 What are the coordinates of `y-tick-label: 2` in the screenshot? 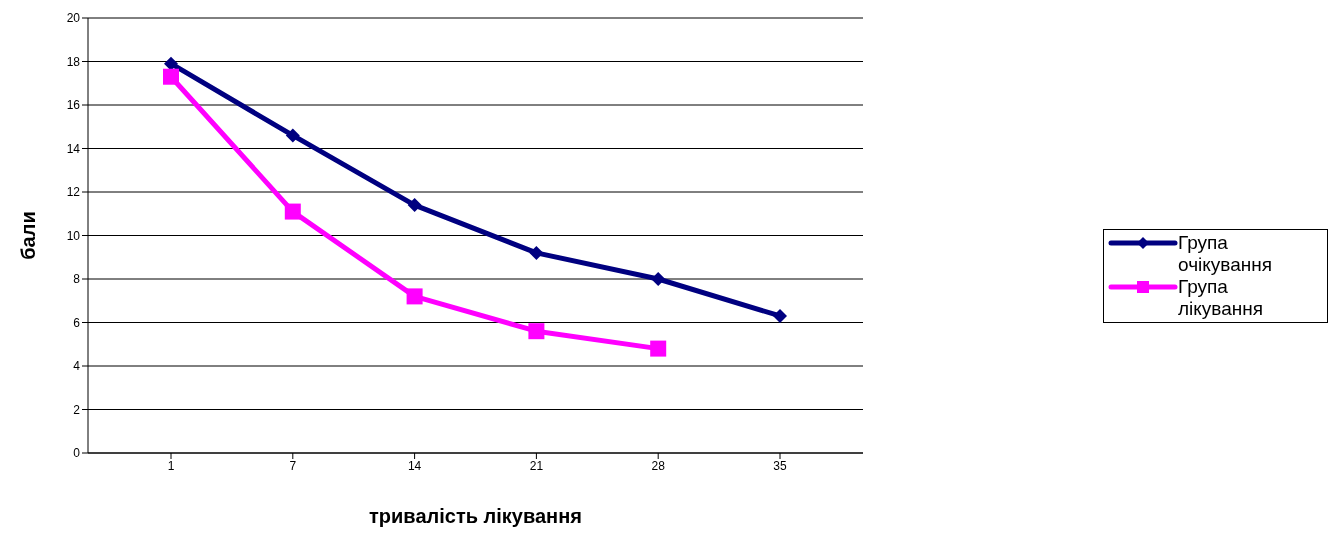 It's located at (77, 409).